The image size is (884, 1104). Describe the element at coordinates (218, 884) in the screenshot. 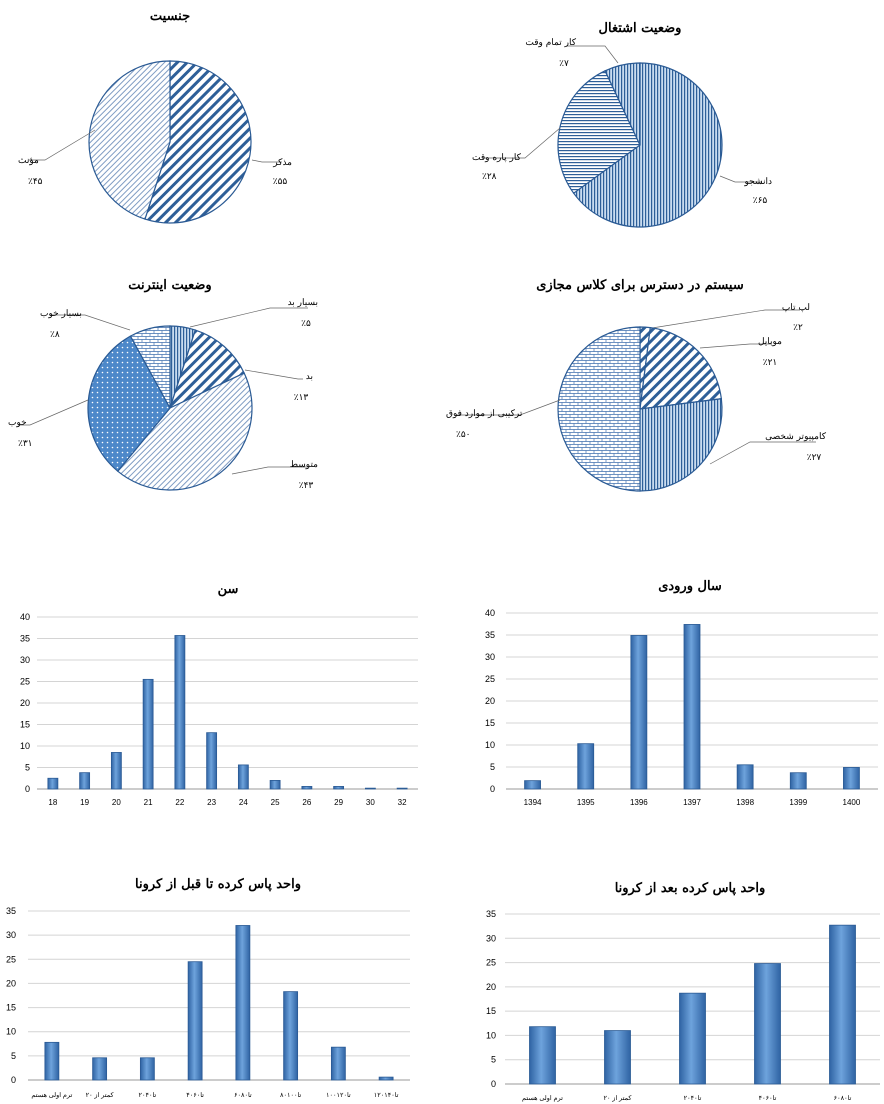

I see `chart-title: واحد پاس کرده تا قبل از کرونا` at that location.